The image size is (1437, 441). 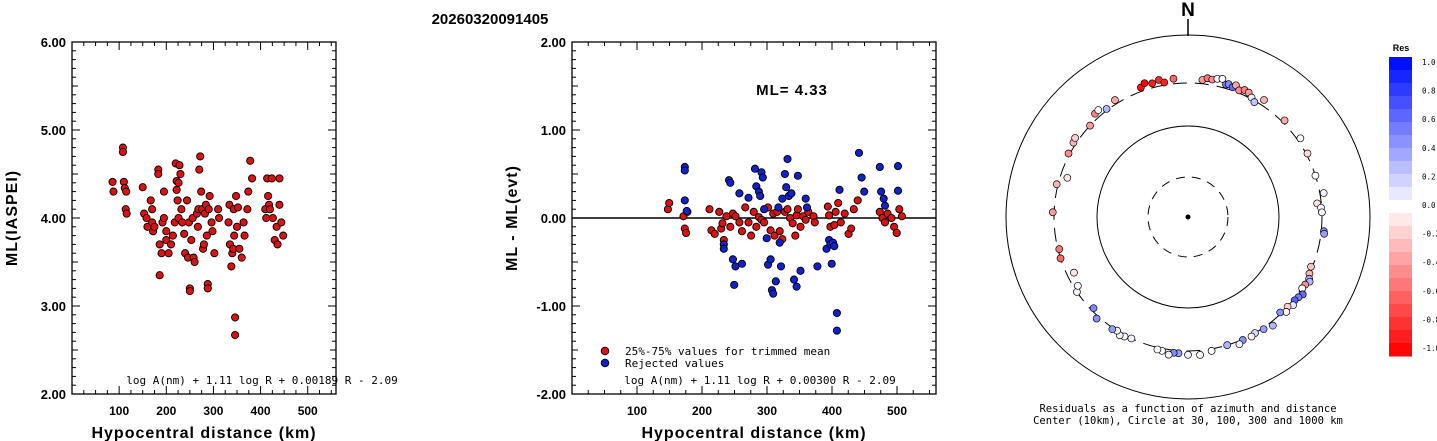 I want to click on y-axis-label: ML - ML(evt), so click(x=512, y=218).